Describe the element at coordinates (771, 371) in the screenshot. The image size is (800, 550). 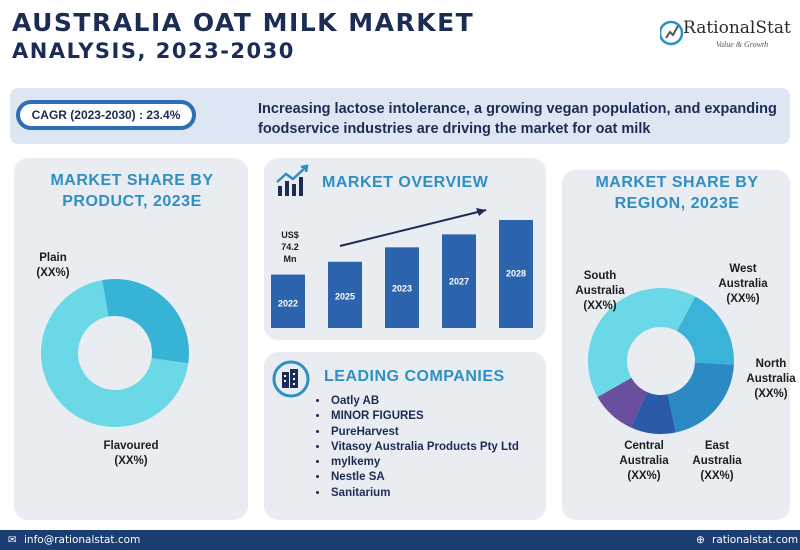
I see `slice-name: North Australia` at that location.